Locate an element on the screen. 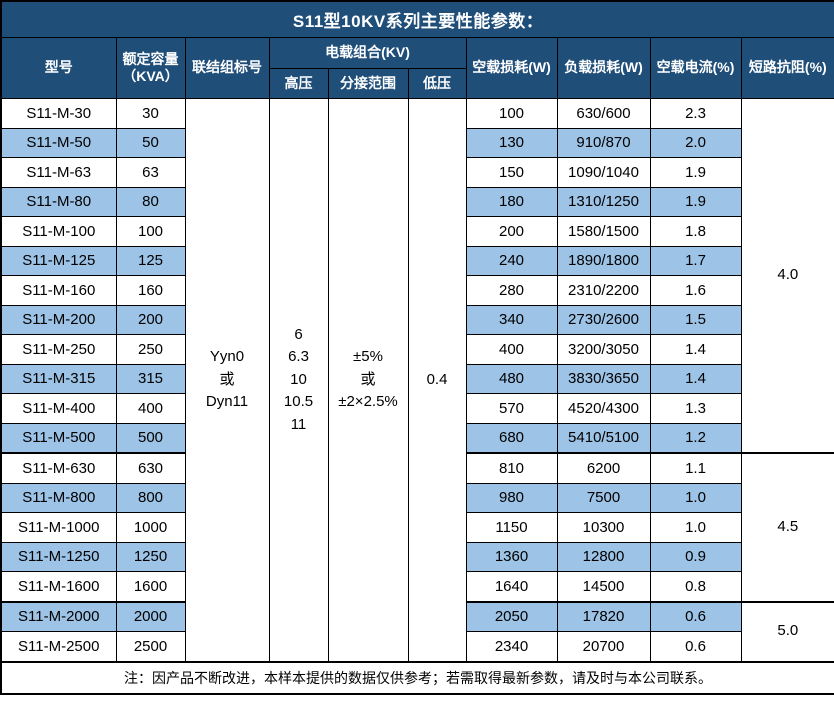 This screenshot has width=834, height=706. cell-capacity: 50 is located at coordinates (150, 142).